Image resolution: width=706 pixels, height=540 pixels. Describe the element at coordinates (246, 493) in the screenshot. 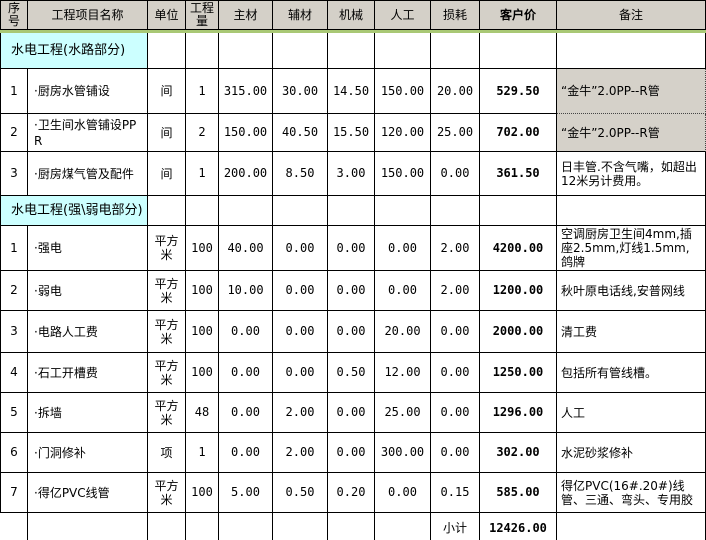

I see `cell-main: 5.00` at that location.